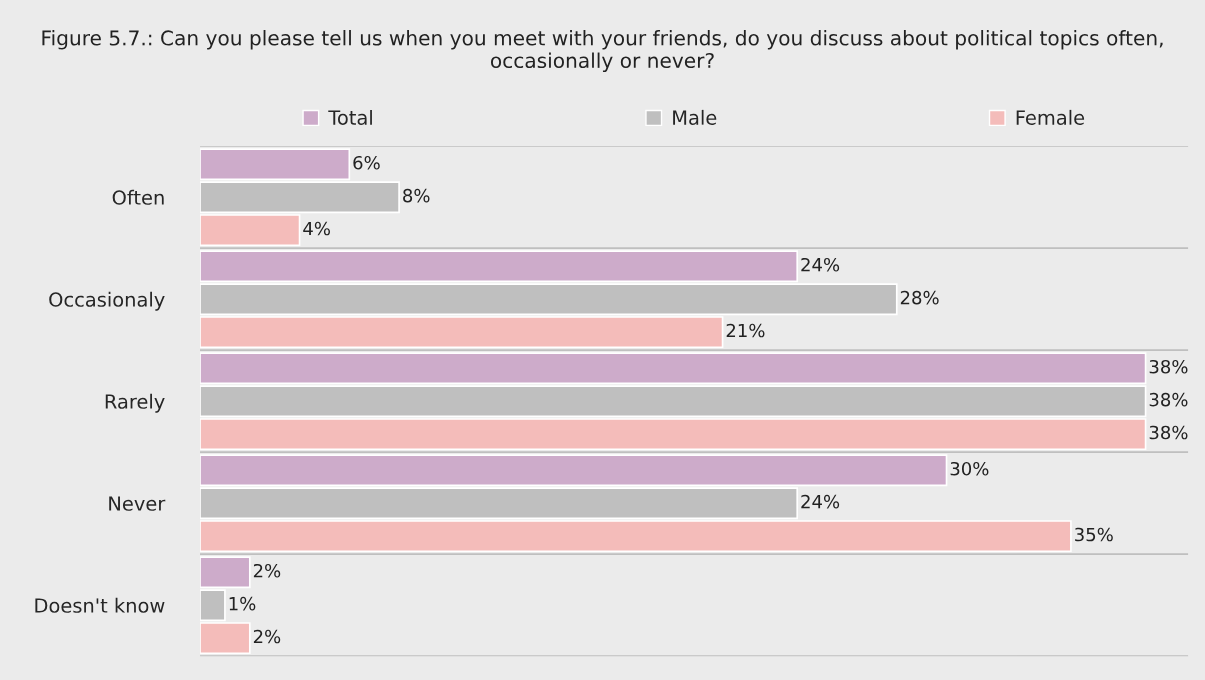 The image size is (1205, 680). What do you see at coordinates (100, 605) in the screenshot?
I see `y-tick-label: Doesn't know` at bounding box center [100, 605].